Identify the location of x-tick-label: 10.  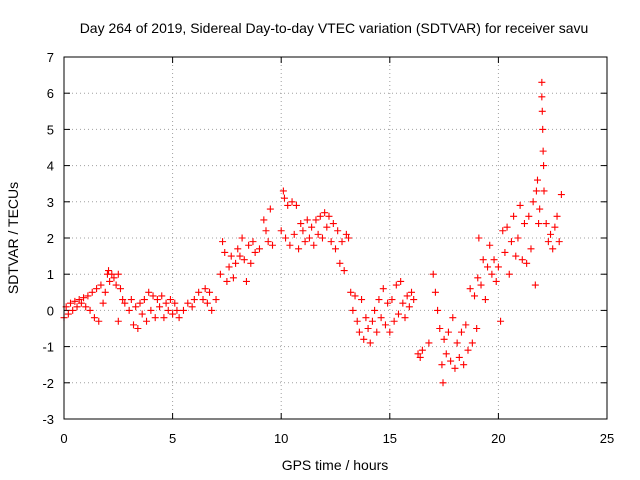
(281, 438).